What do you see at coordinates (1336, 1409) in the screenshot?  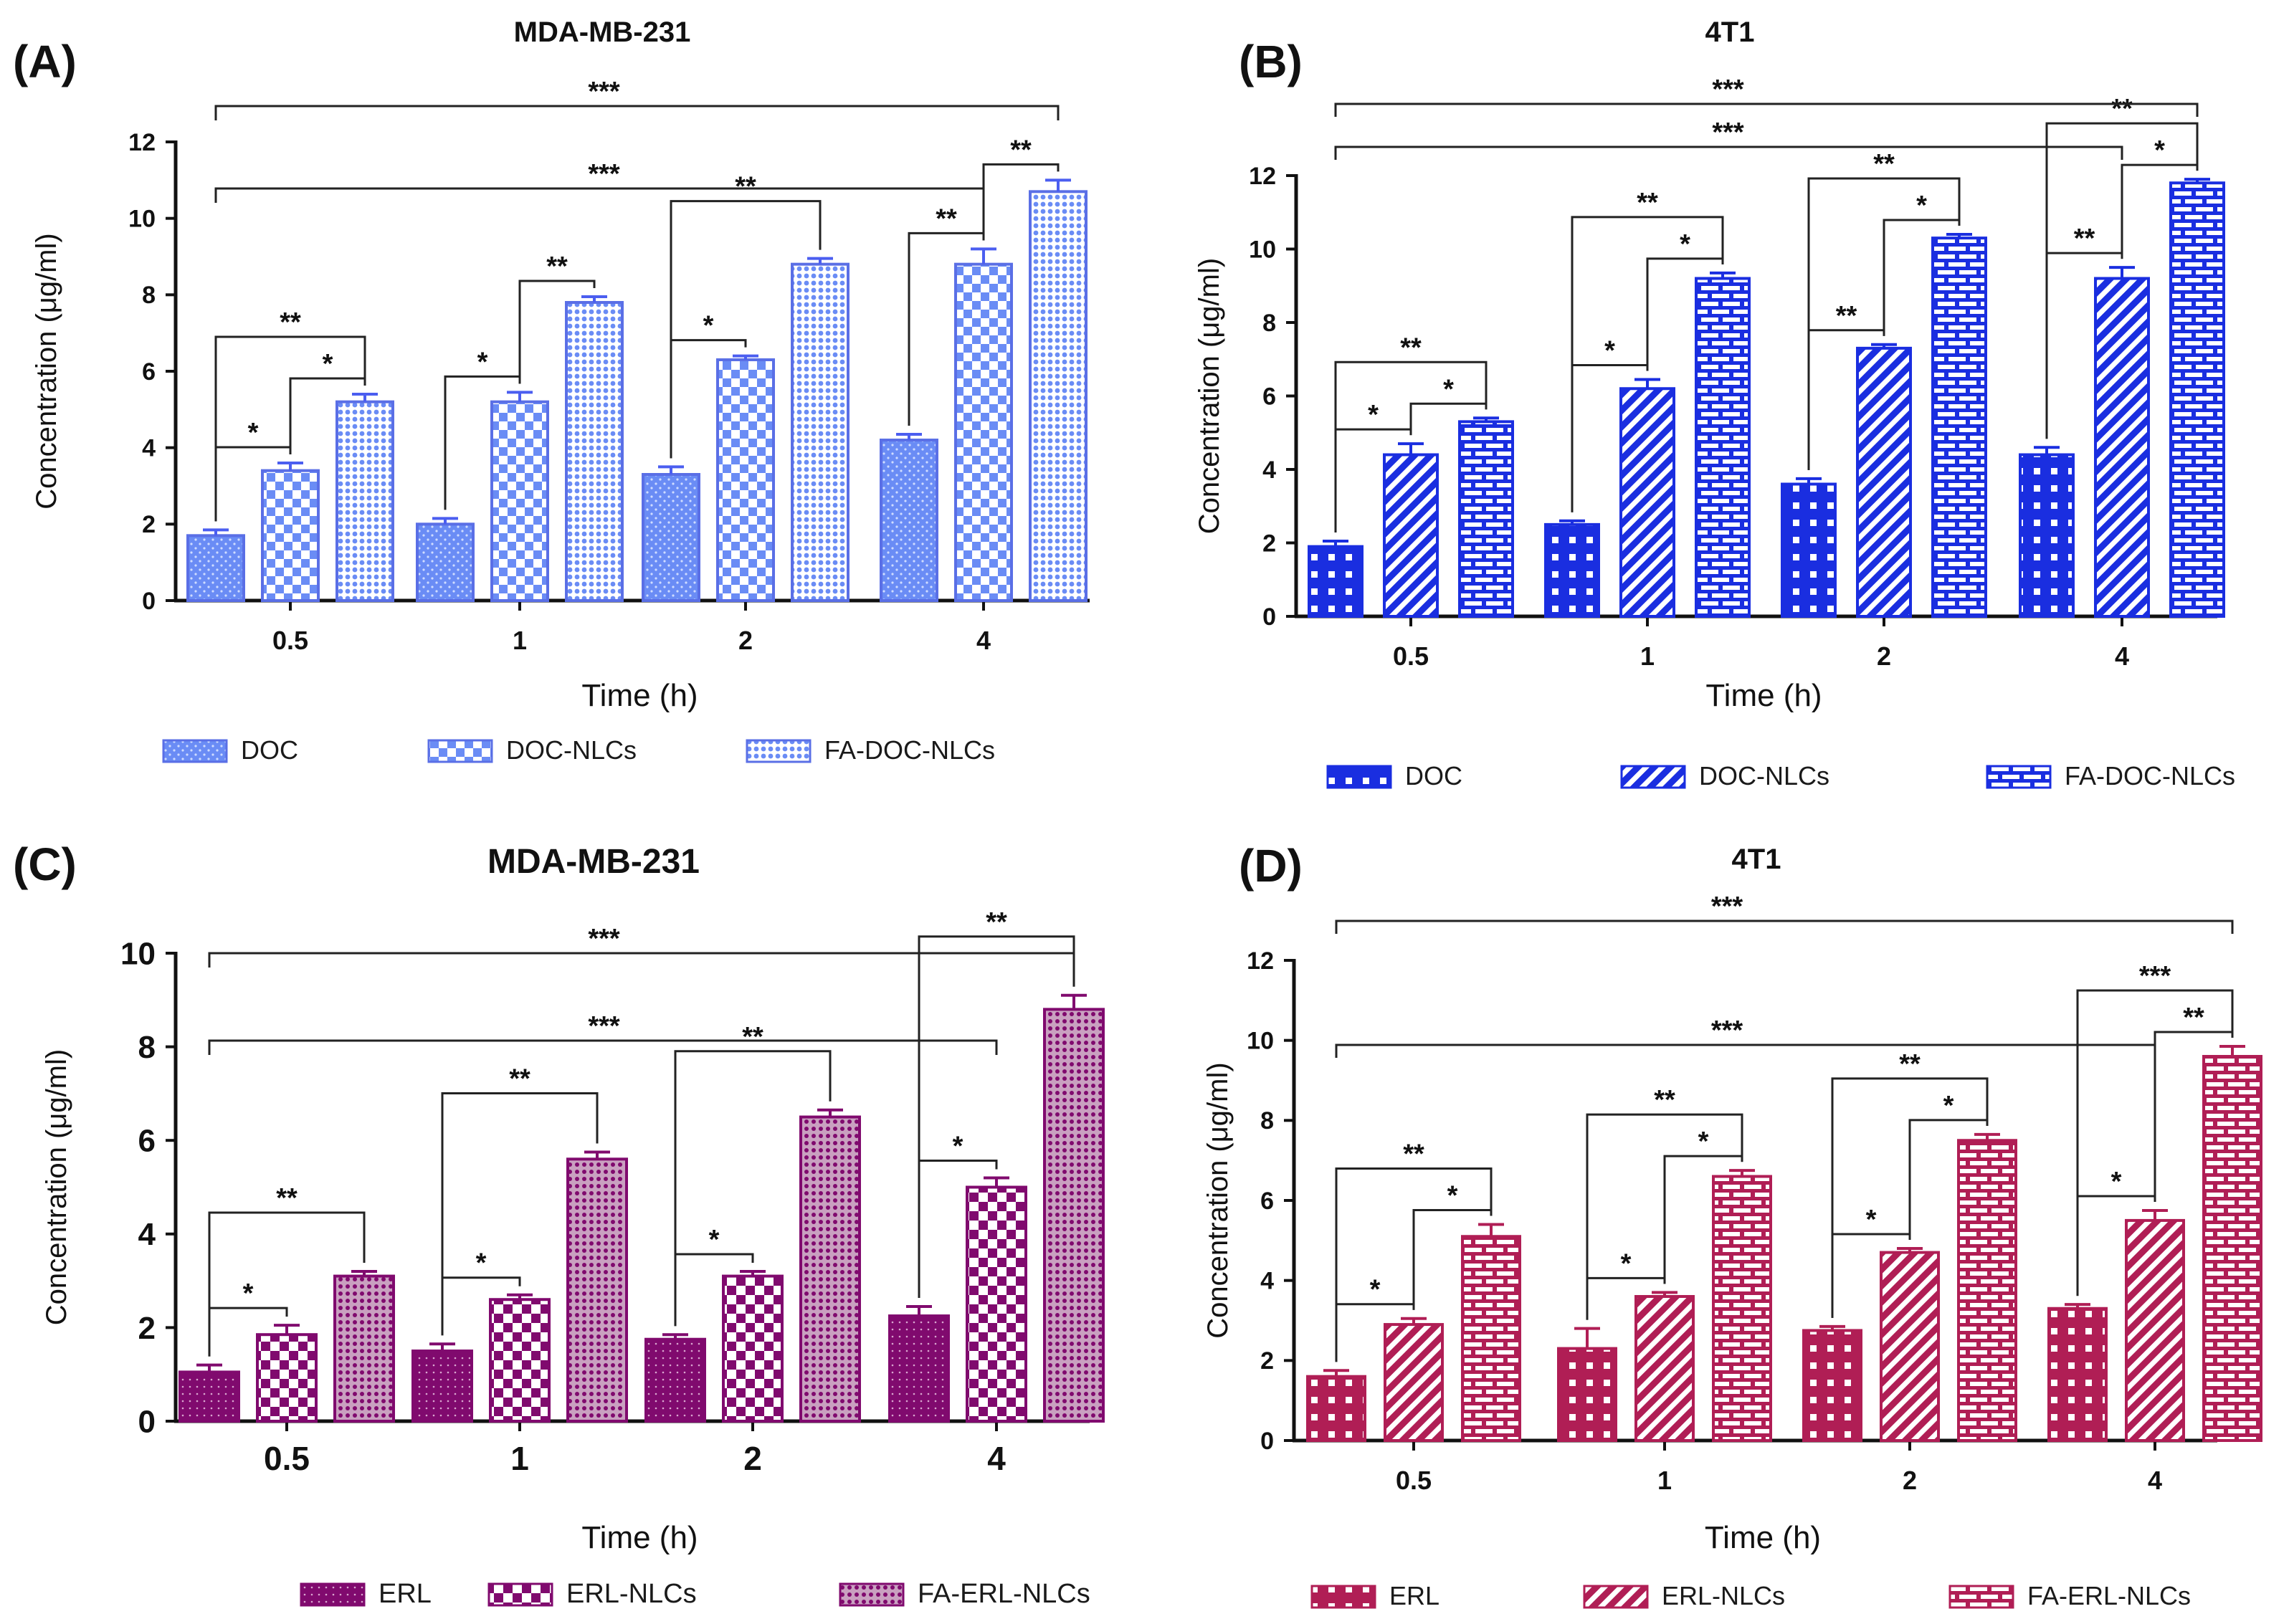 I see `bar-erl-0.5` at bounding box center [1336, 1409].